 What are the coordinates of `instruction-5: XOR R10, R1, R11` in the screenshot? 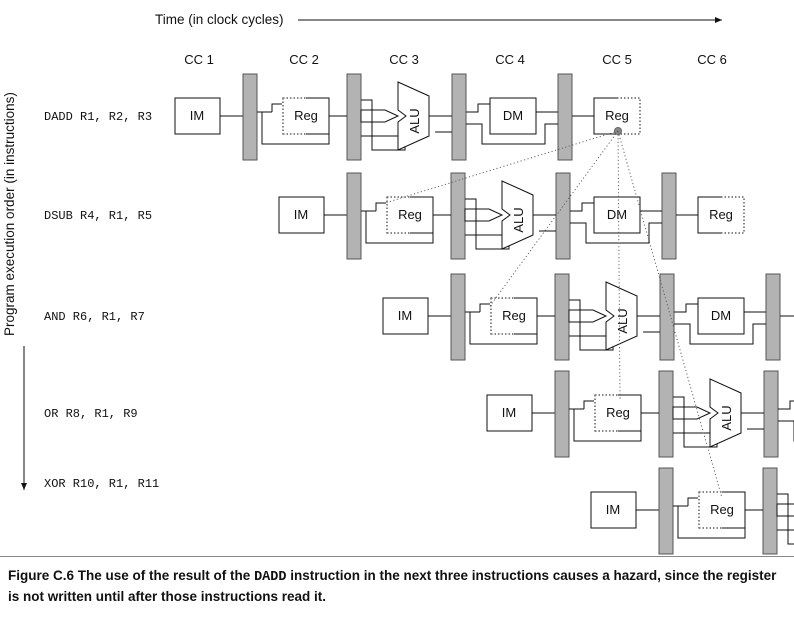 It's located at (101, 484).